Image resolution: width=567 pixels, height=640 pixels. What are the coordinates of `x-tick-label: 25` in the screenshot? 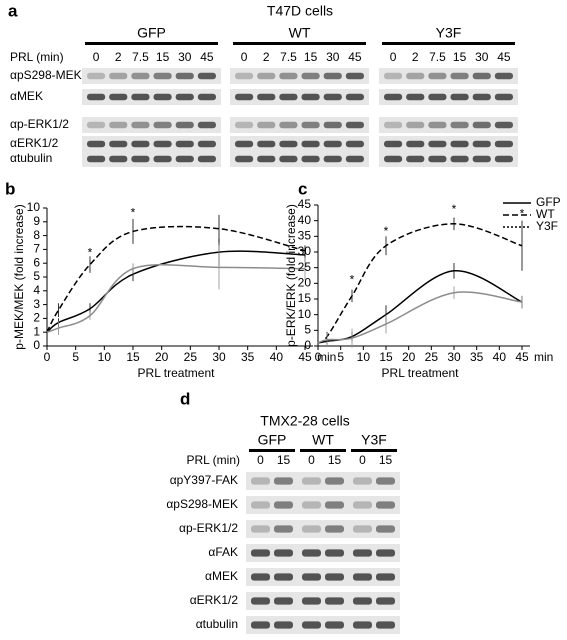 It's located at (432, 357).